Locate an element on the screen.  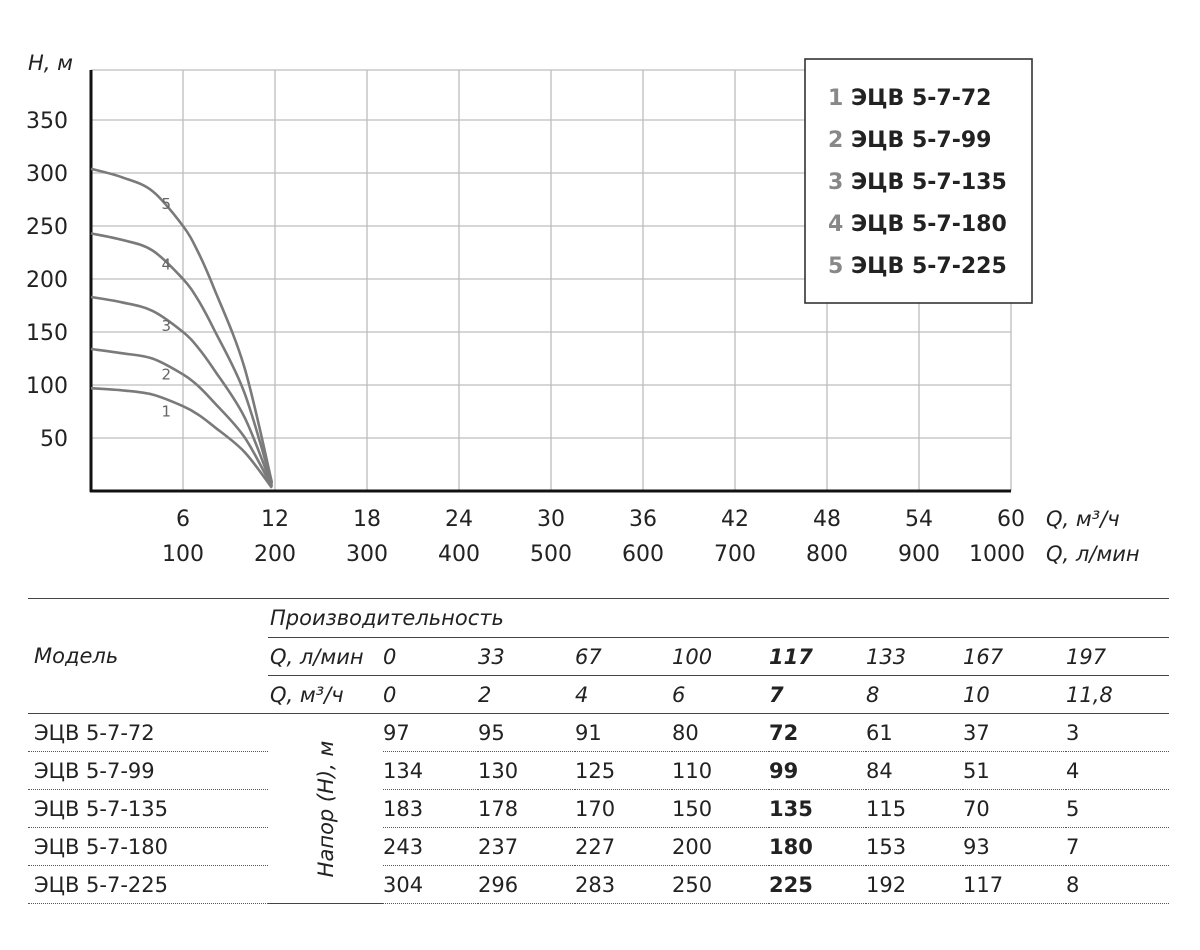
head-value: 4 is located at coordinates (1118, 770).